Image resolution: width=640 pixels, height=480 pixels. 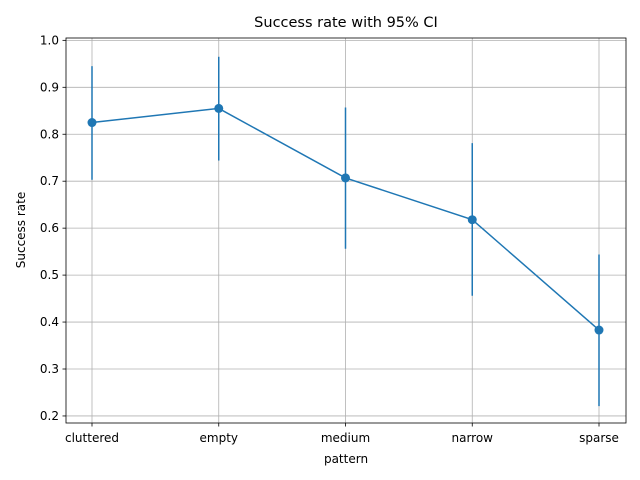 What do you see at coordinates (472, 438) in the screenshot?
I see `x-tick-label: narrow` at bounding box center [472, 438].